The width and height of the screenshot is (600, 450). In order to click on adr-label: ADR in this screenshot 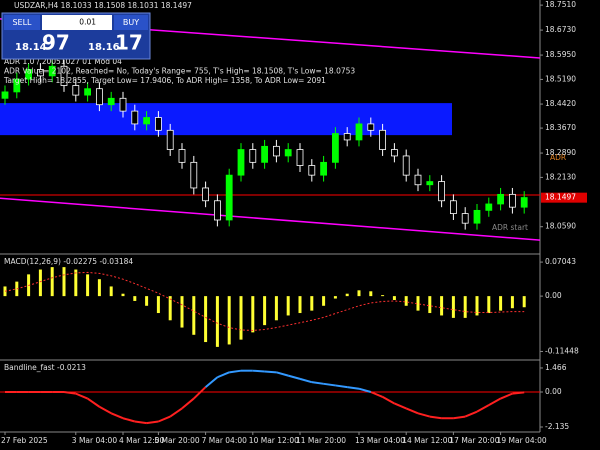, I will do `click(558, 157)`.